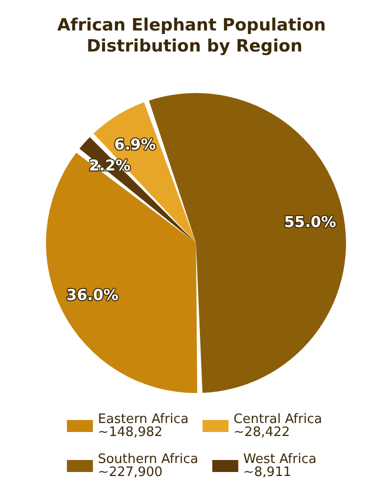  Describe the element at coordinates (109, 165) in the screenshot. I see `data-label: 2.2%` at that location.